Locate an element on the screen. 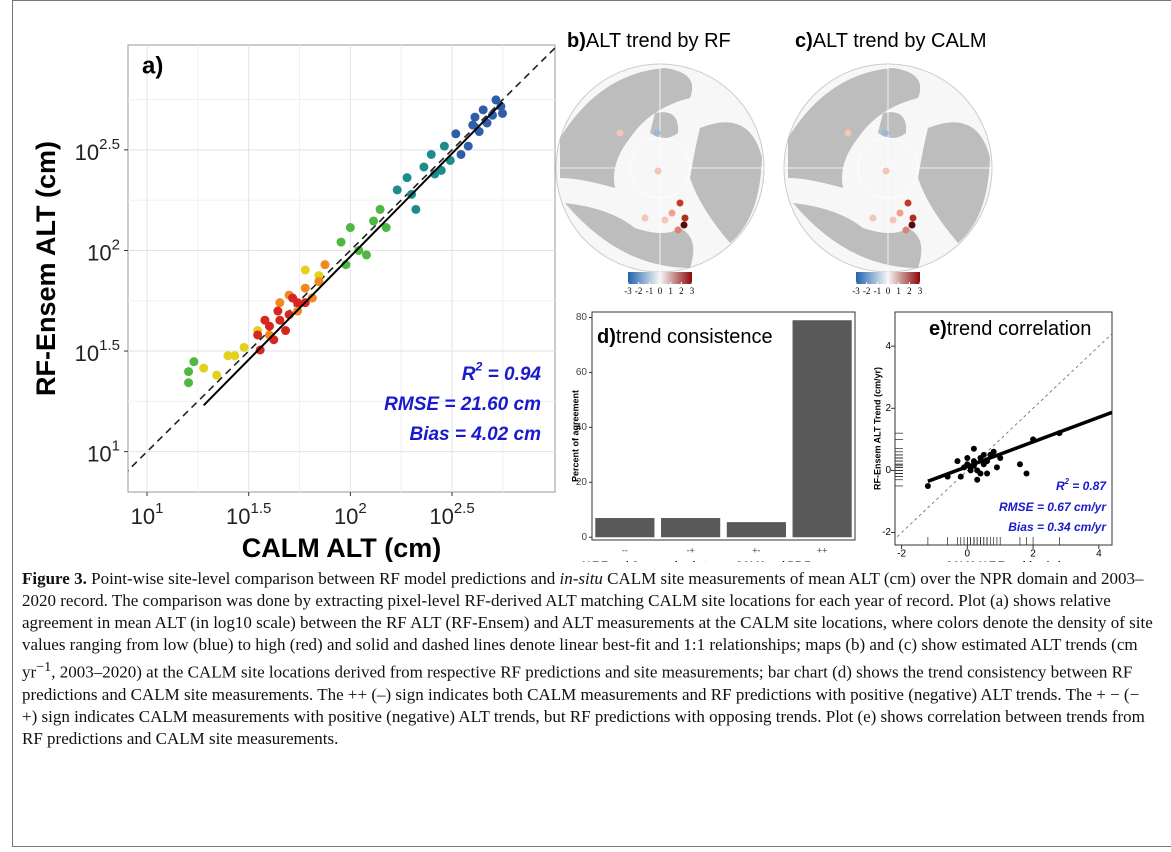 This screenshot has width=1171, height=852. panel-title: b)ALT trend by RF is located at coordinates (649, 41).